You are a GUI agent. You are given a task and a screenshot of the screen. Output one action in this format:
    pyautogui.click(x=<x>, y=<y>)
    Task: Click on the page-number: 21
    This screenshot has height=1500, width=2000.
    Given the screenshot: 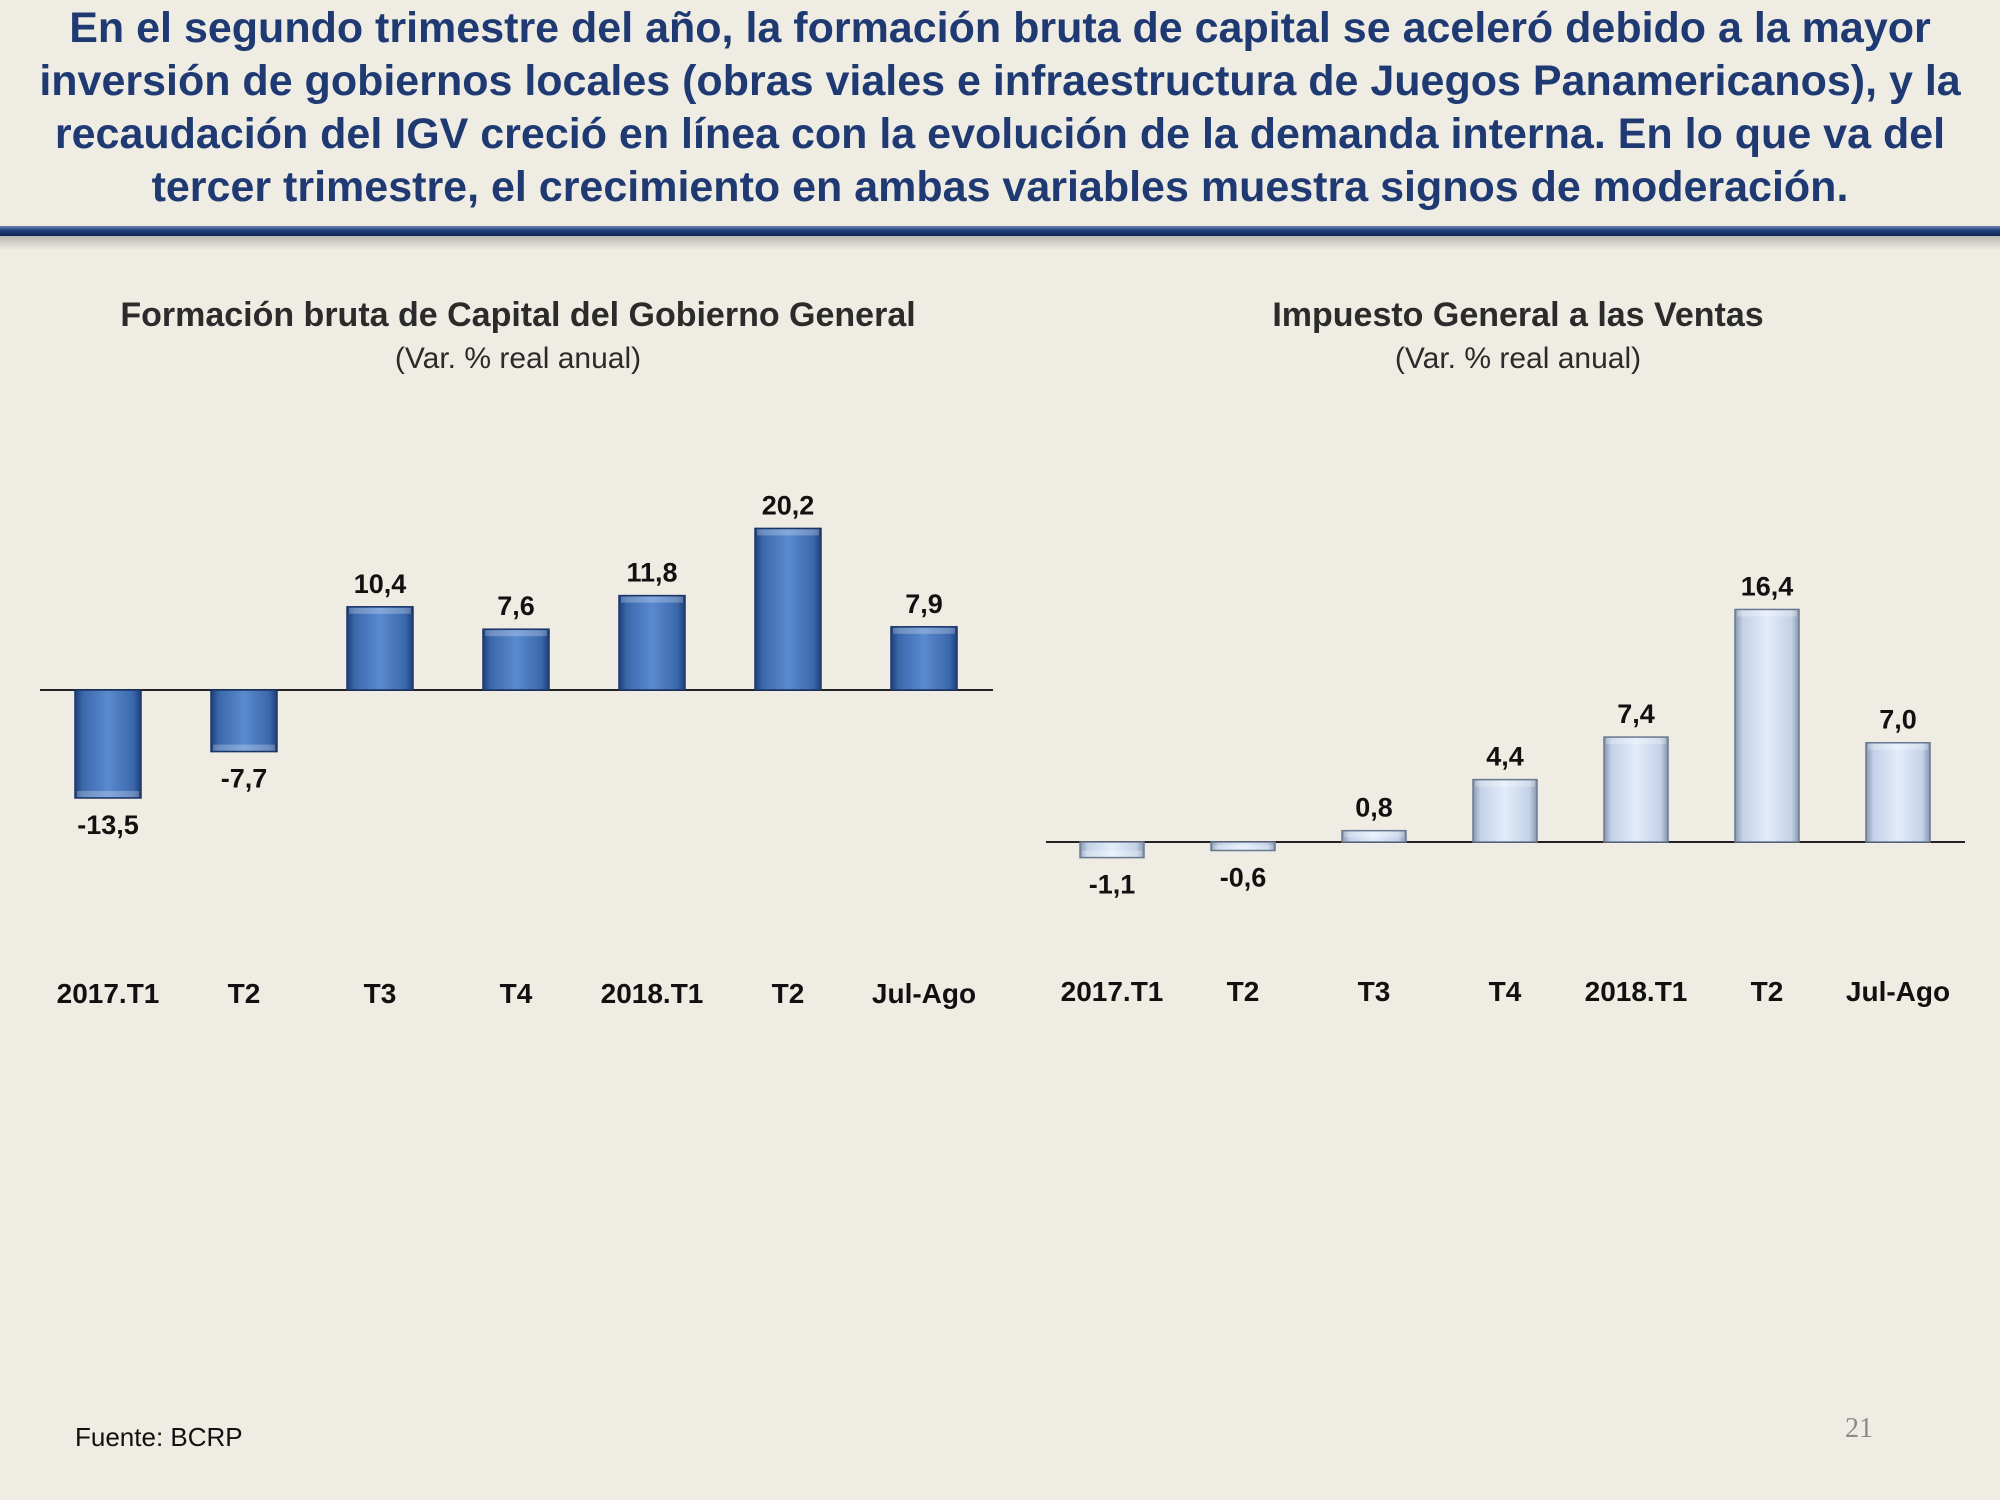 What is the action you would take?
    pyautogui.click(x=1859, y=1428)
    